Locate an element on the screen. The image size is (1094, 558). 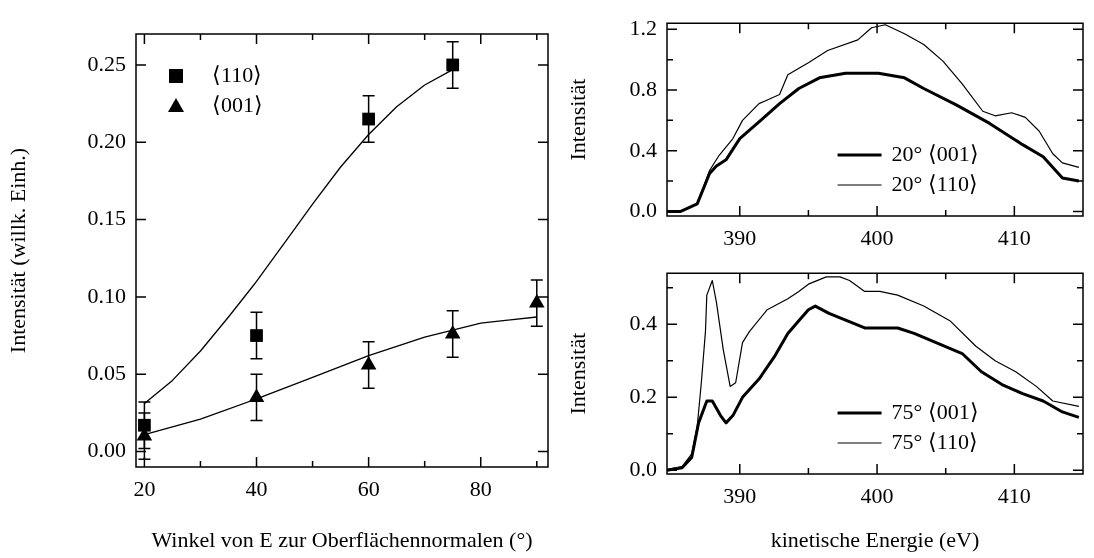
y-tick-label: 0.20 is located at coordinates (106, 141).